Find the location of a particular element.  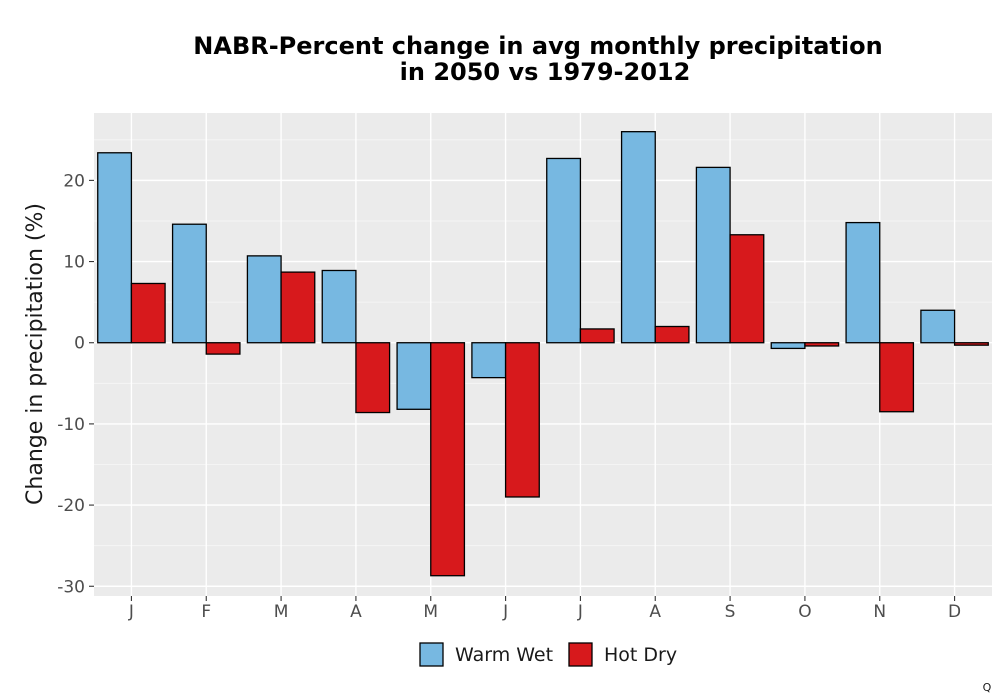

x-tick-label: O is located at coordinates (804, 612).